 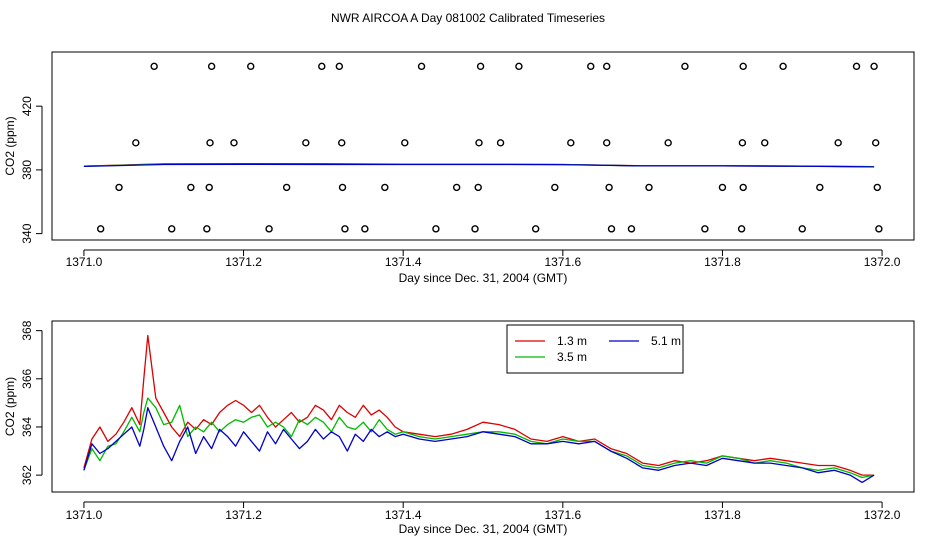 I want to click on legend-box, so click(x=595, y=349).